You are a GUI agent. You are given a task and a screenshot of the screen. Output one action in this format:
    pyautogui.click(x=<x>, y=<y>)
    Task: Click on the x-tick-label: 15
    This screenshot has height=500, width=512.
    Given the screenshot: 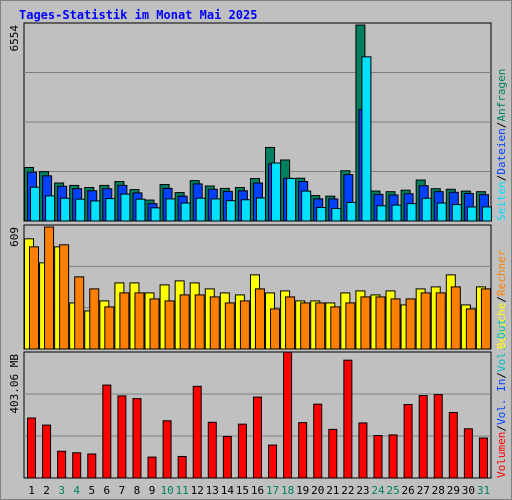 What is the action you would take?
    pyautogui.click(x=242, y=490)
    